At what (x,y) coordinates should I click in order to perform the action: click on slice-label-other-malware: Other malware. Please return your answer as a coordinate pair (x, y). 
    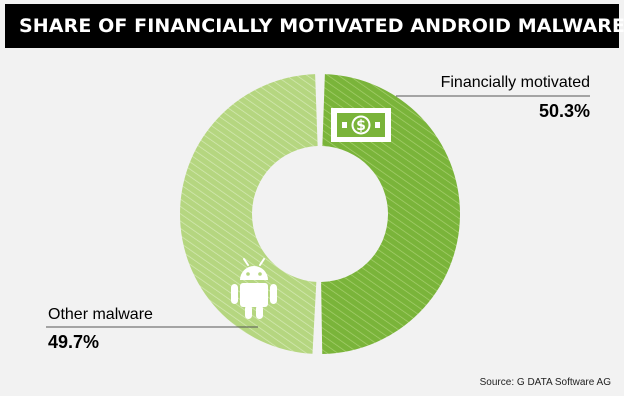
    Looking at the image, I should click on (100, 314).